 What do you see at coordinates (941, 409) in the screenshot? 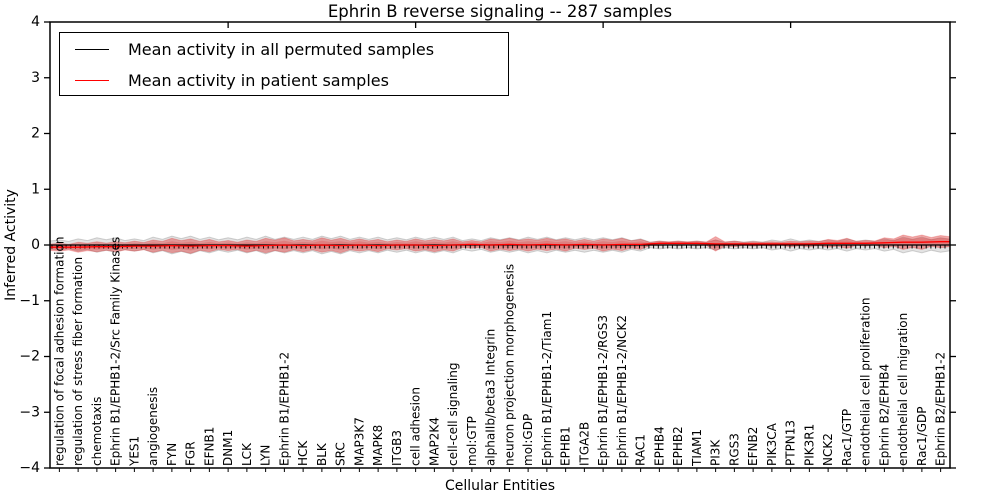
I see `category-tick-label: Ephrin B2/EPHB1-2` at bounding box center [941, 409].